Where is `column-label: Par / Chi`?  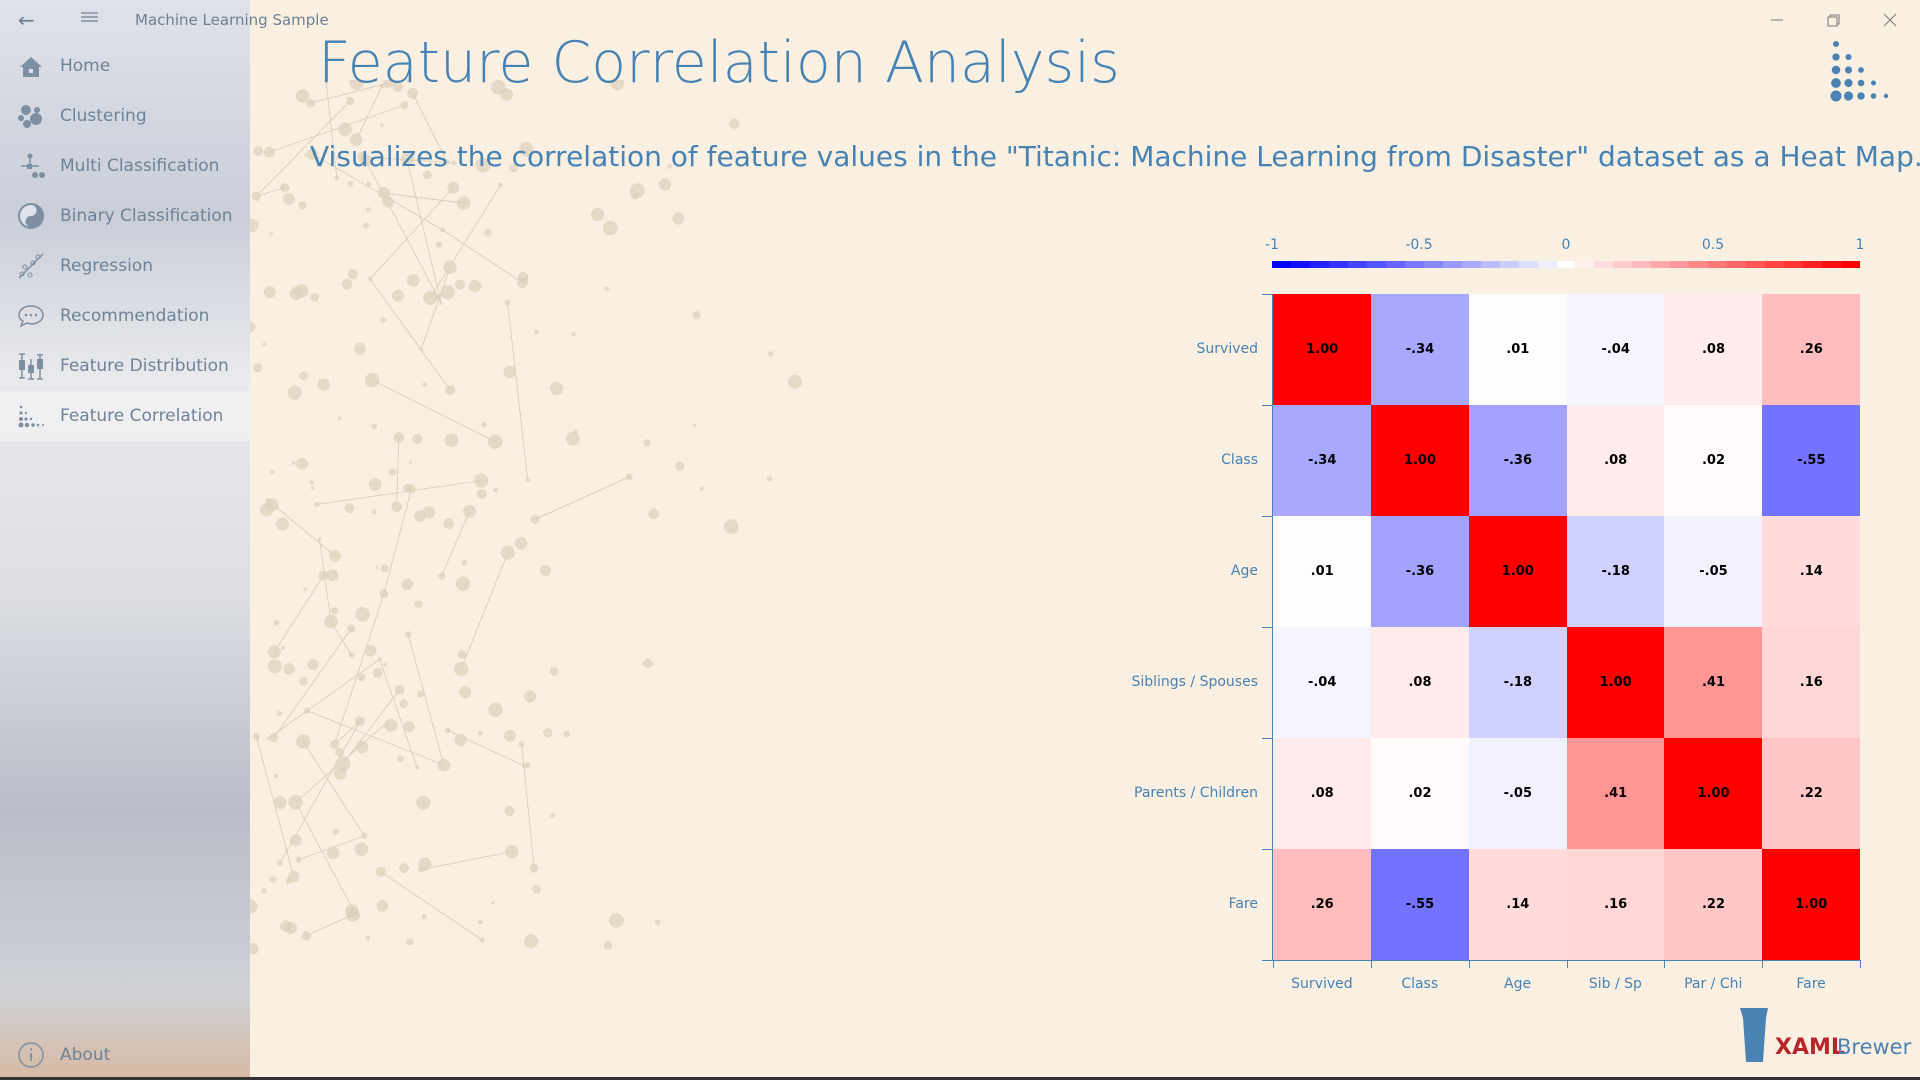 column-label: Par / Chi is located at coordinates (1713, 984).